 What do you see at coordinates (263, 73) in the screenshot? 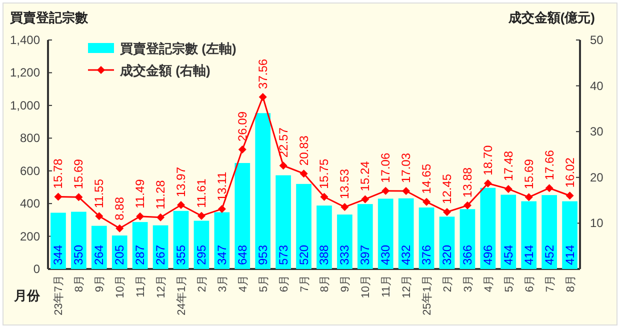
I see `data-label: 37.56` at bounding box center [263, 73].